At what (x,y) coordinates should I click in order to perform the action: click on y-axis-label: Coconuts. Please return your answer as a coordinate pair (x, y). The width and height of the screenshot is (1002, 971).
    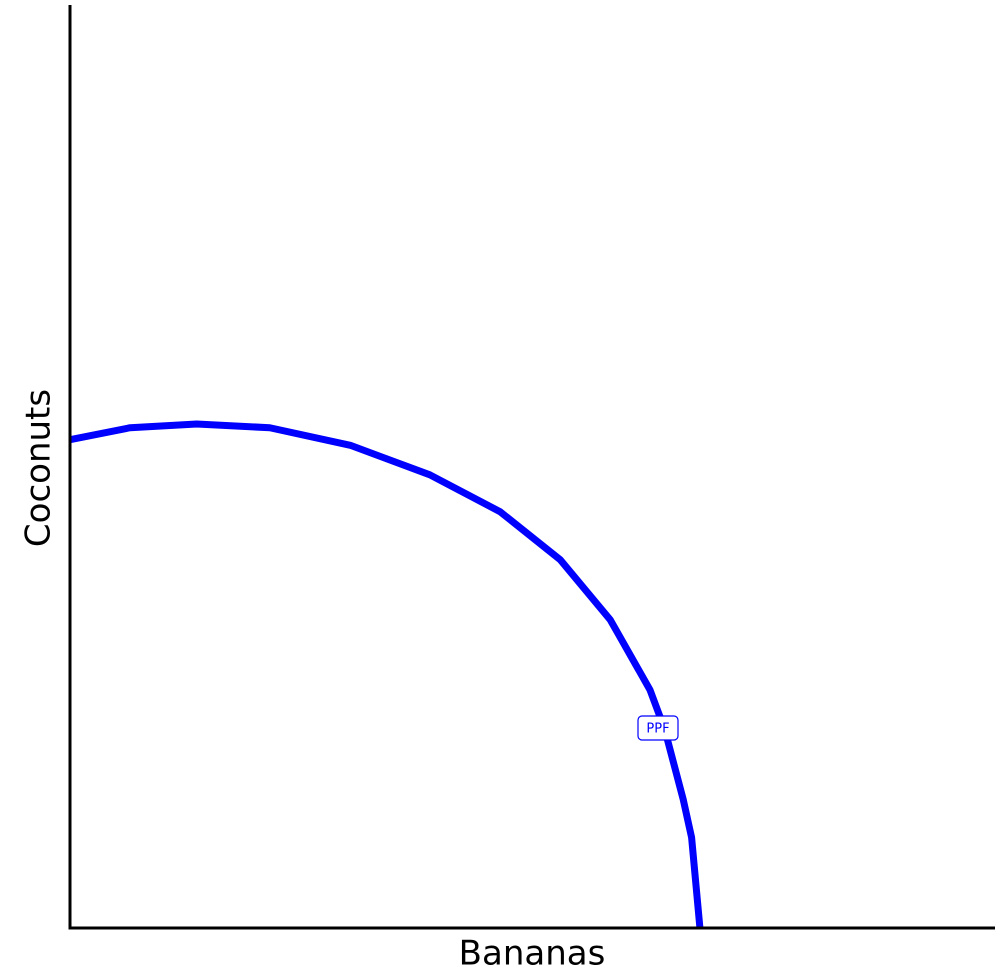
    Looking at the image, I should click on (39, 468).